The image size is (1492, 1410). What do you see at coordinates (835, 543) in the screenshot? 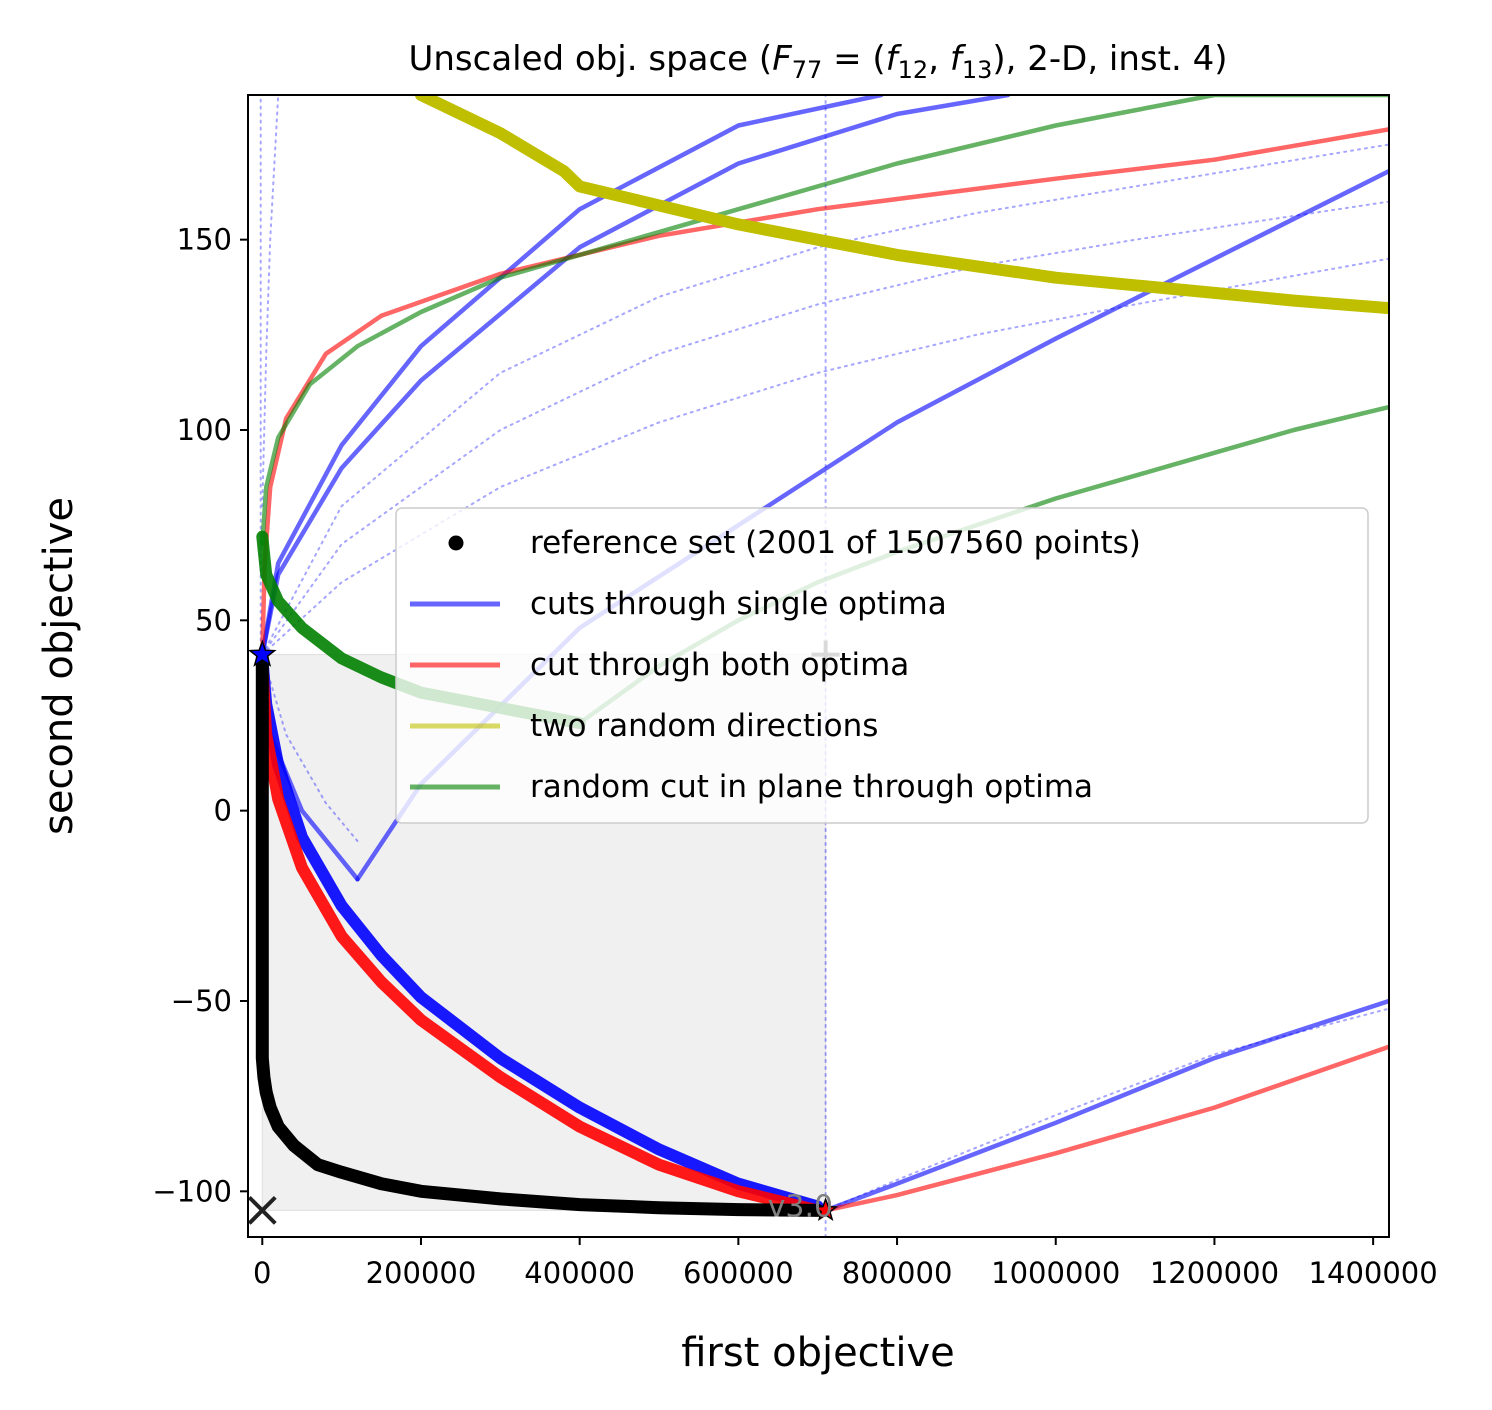
I see `legend-entry-label: reference set (2001 of 1507560 points)` at bounding box center [835, 543].